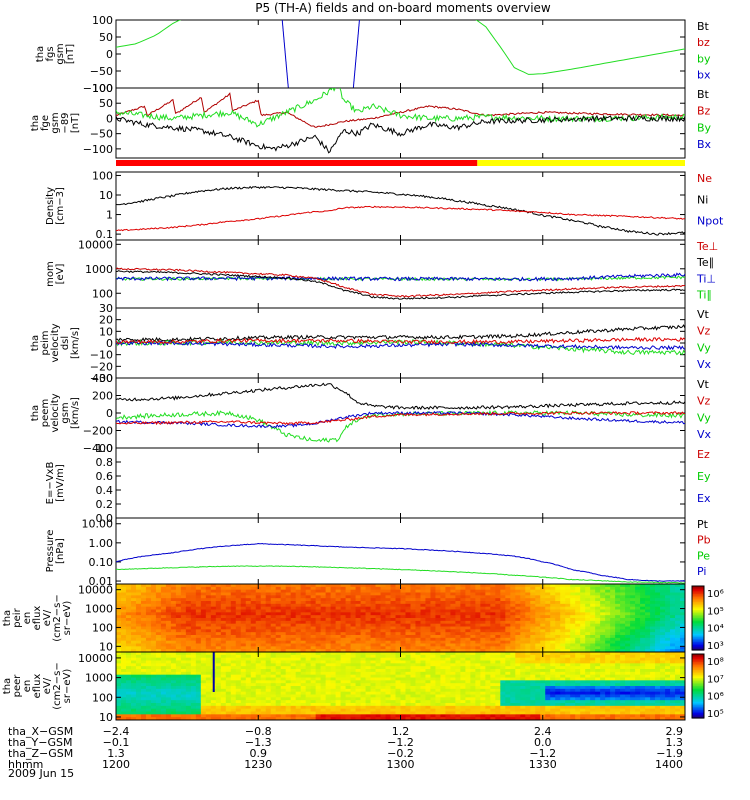 The height and width of the screenshot is (800, 750). What do you see at coordinates (703, 26) in the screenshot?
I see `legend-fgs-0: Bt` at bounding box center [703, 26].